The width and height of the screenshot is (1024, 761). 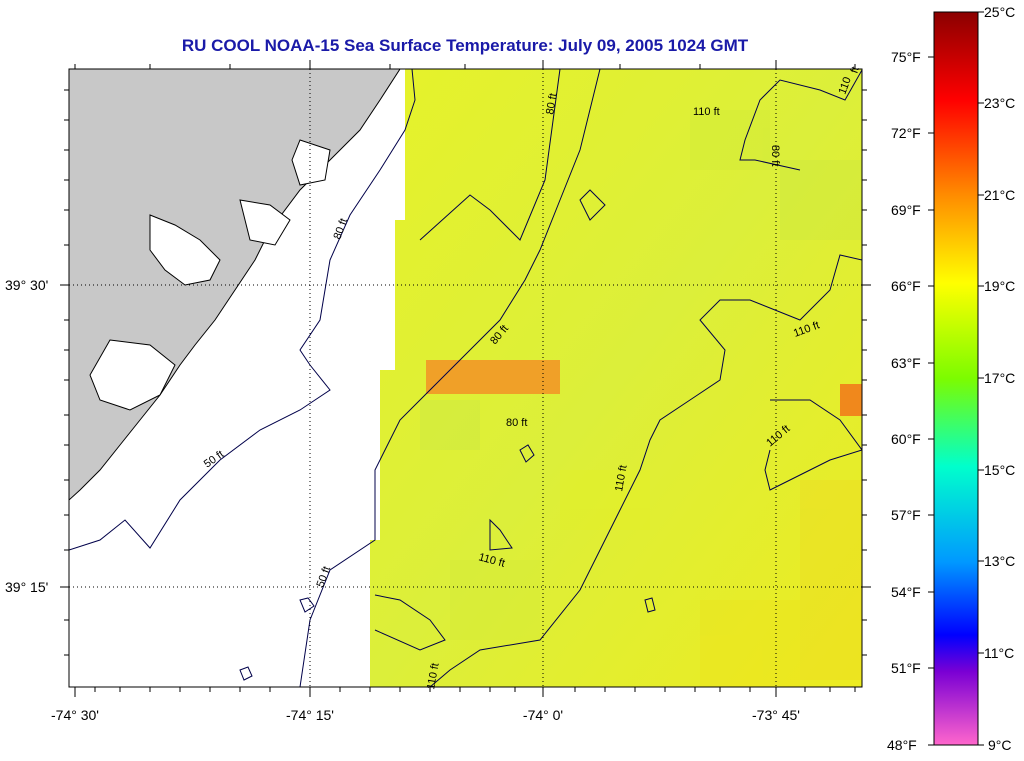 What do you see at coordinates (1000, 745) in the screenshot?
I see `celsius-label: 9°C` at bounding box center [1000, 745].